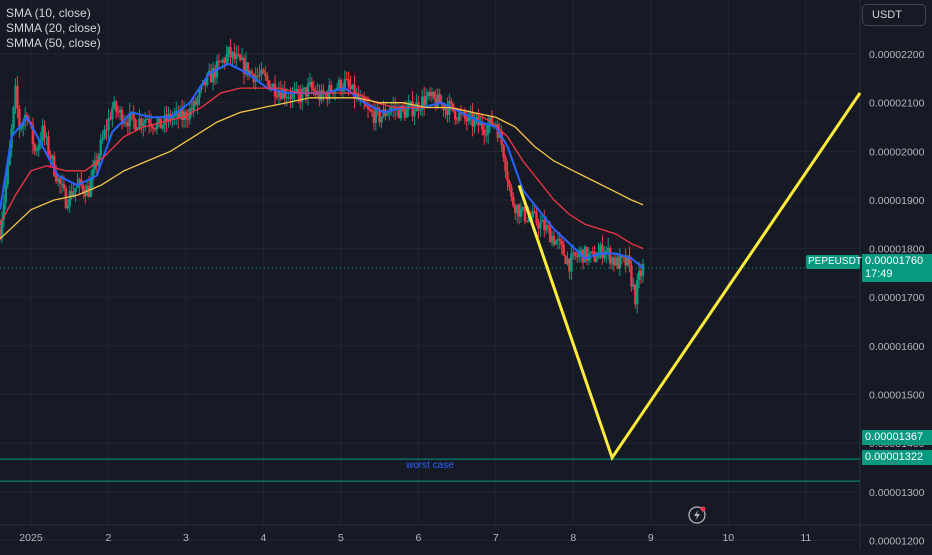 Image resolution: width=932 pixels, height=555 pixels. What do you see at coordinates (651, 538) in the screenshot?
I see `x-tick-label: 9` at bounding box center [651, 538].